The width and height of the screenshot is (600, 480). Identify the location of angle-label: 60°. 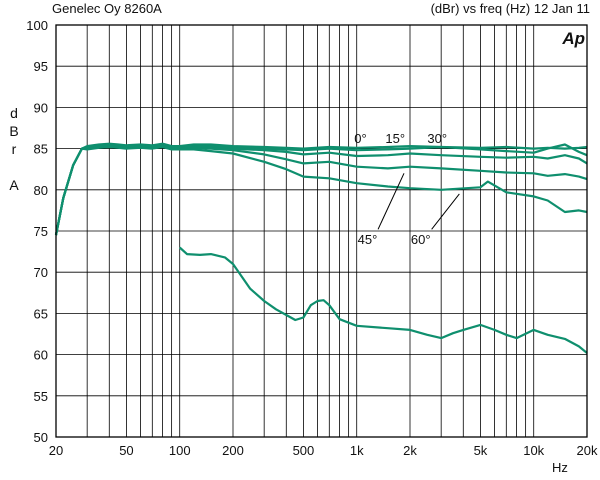
(421, 239).